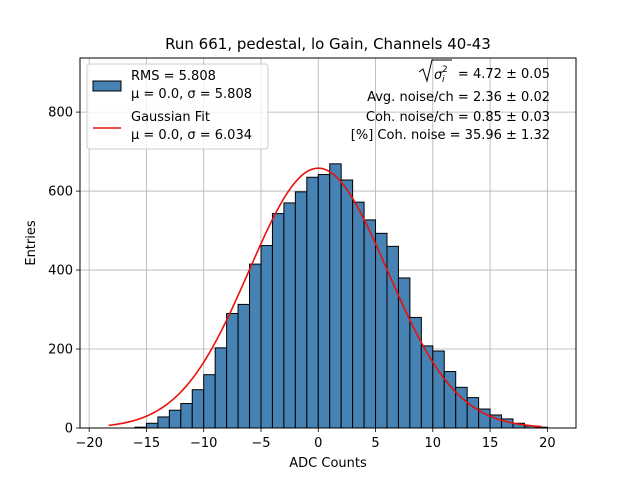 Image resolution: width=640 pixels, height=484 pixels. I want to click on sqrt-sigma-value: = 4.72 ± 0.05, so click(502, 74).